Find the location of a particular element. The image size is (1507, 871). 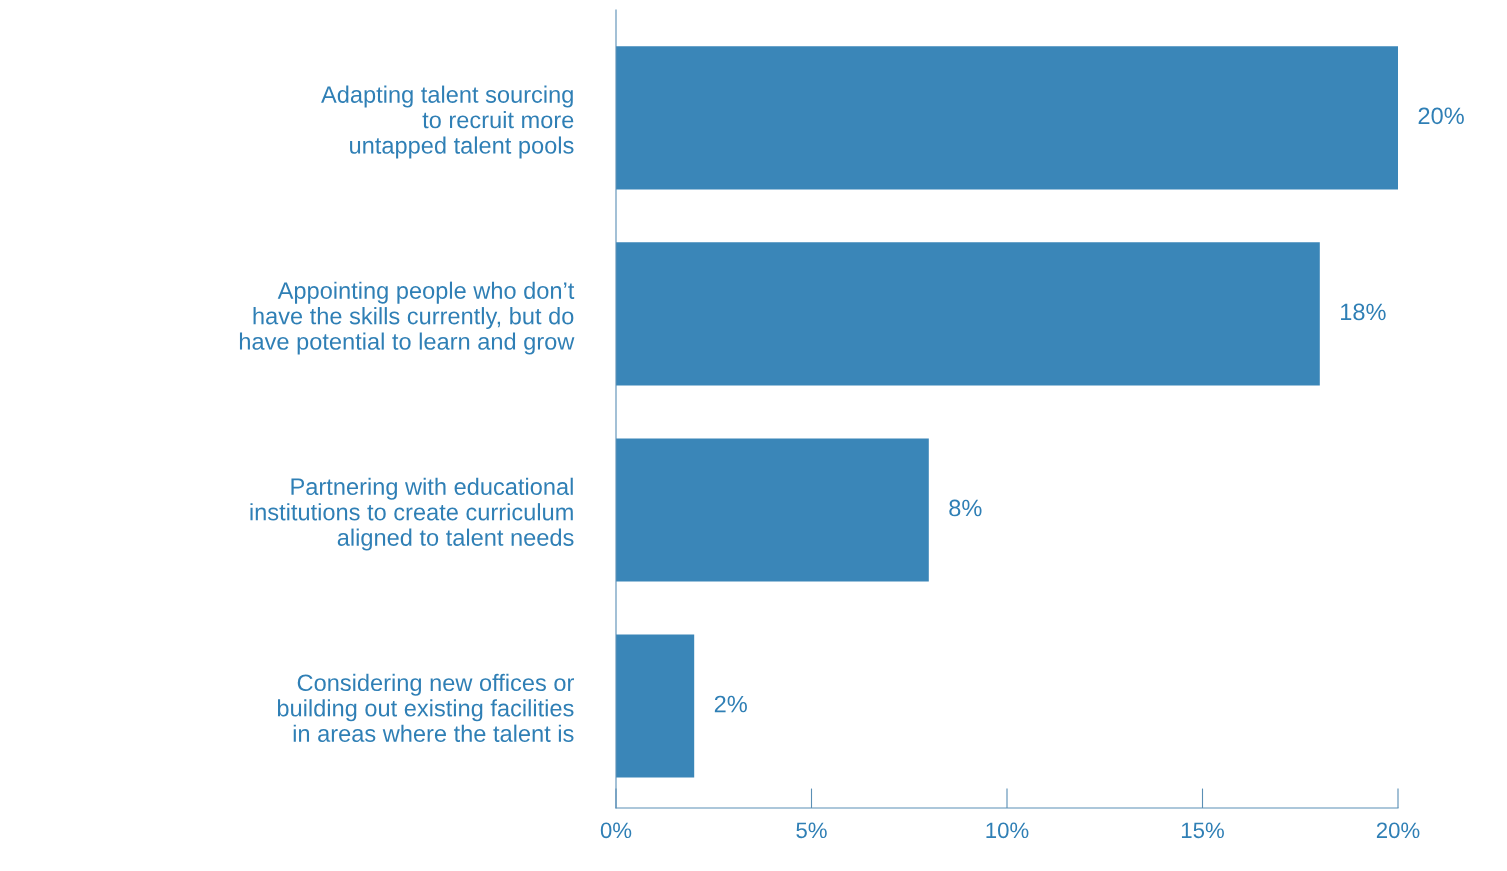

x-tick-label: 20% is located at coordinates (1398, 830).